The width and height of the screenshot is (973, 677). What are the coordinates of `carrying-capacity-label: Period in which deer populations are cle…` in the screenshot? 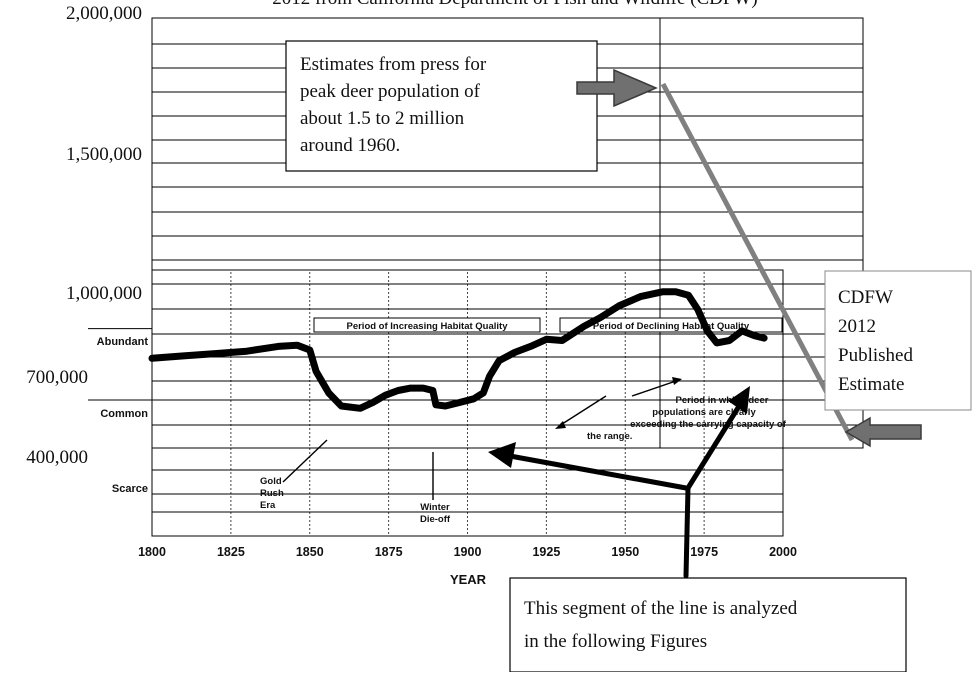 It's located at (687, 418).